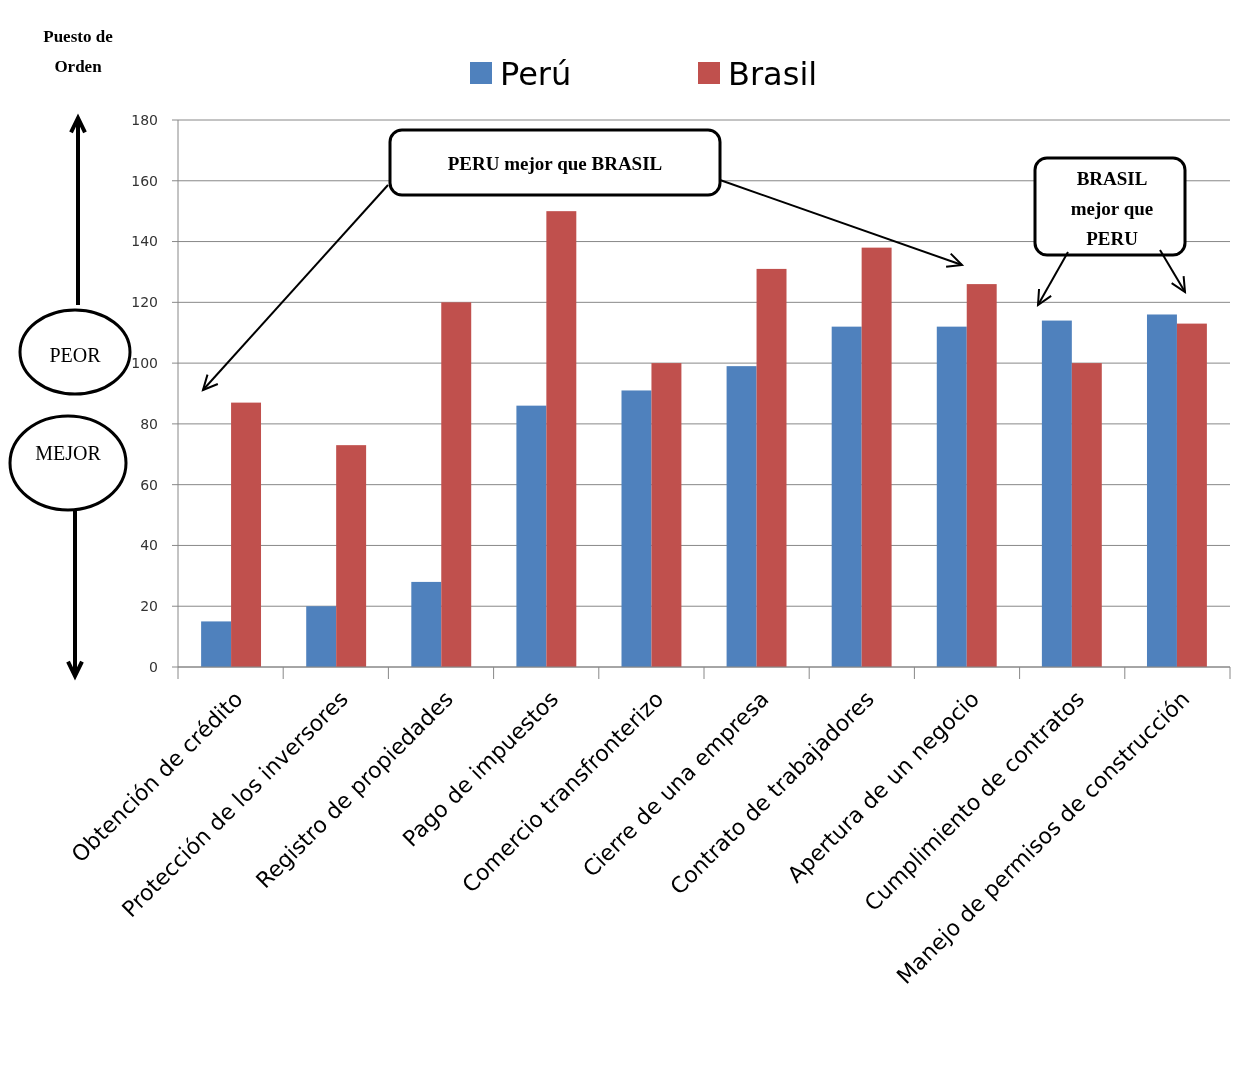  What do you see at coordinates (144, 119) in the screenshot?
I see `y-tick-label: 180` at bounding box center [144, 119].